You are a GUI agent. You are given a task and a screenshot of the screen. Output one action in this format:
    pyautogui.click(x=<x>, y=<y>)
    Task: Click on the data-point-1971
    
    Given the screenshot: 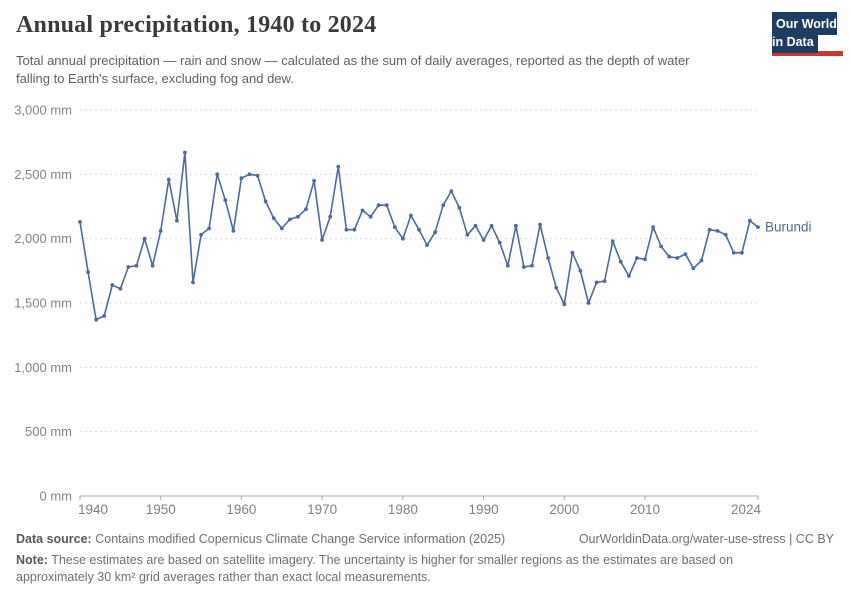 What is the action you would take?
    pyautogui.click(x=330, y=216)
    